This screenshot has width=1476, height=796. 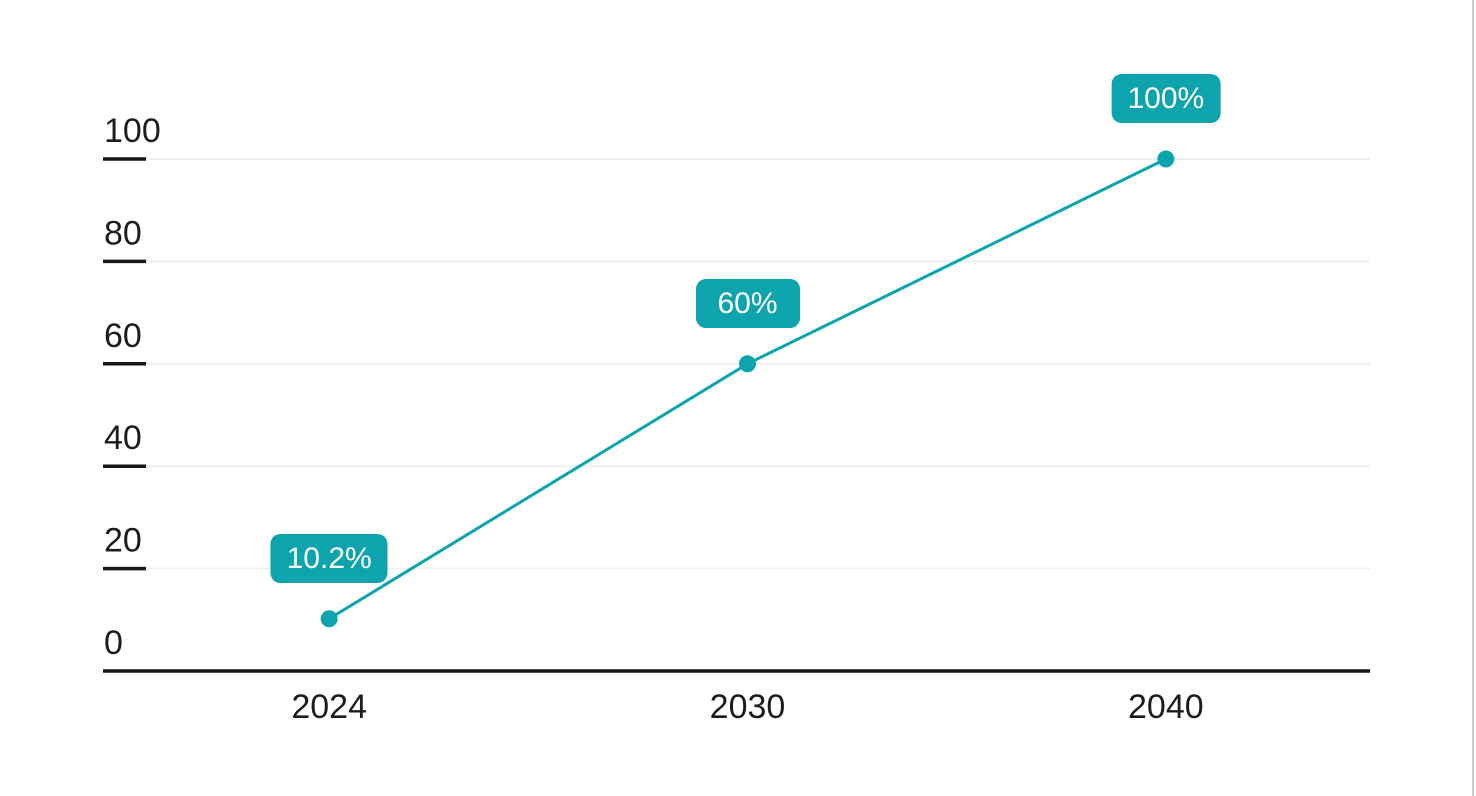 What do you see at coordinates (123, 541) in the screenshot?
I see `y-axis-tick-label: 20` at bounding box center [123, 541].